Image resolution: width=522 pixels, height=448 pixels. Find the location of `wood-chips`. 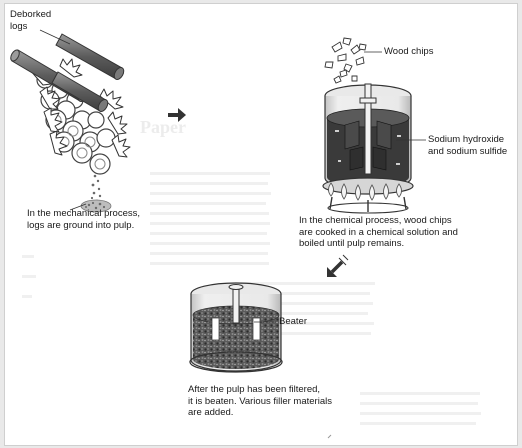

wood-chips is located at coordinates (345, 60).